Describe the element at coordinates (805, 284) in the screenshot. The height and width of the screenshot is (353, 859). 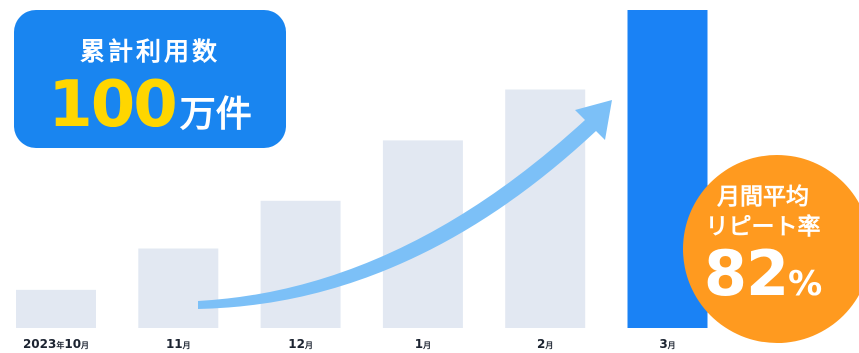
I see `repeat-rate-unit: %` at that location.